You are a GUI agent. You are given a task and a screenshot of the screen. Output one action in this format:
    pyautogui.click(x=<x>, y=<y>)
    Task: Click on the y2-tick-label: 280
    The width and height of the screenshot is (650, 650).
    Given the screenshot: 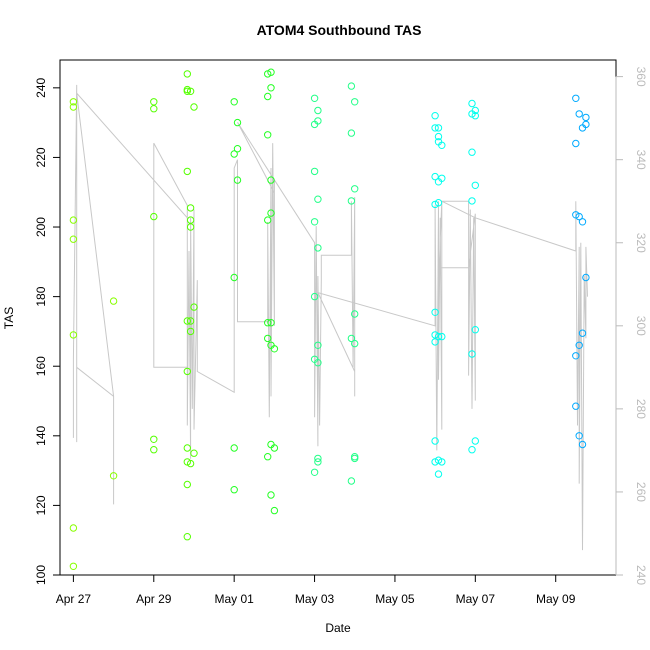 What is the action you would take?
    pyautogui.click(x=641, y=409)
    